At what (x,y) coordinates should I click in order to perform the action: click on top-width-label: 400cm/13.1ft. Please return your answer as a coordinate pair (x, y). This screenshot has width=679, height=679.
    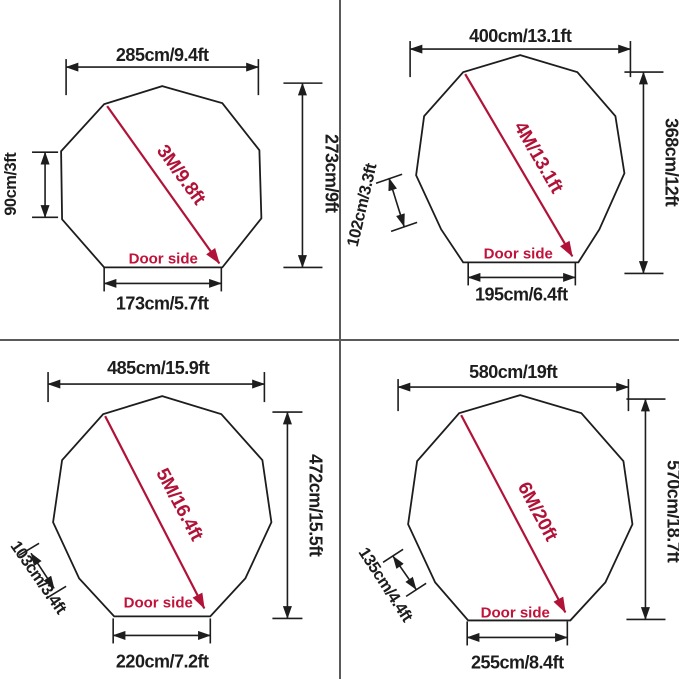
    Looking at the image, I should click on (520, 36).